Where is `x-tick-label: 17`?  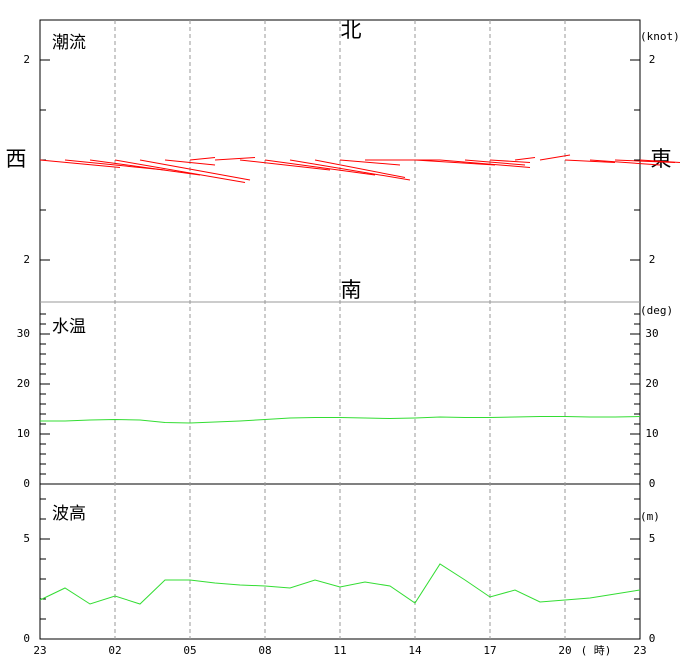
x-tick-label: 17 is located at coordinates (489, 650).